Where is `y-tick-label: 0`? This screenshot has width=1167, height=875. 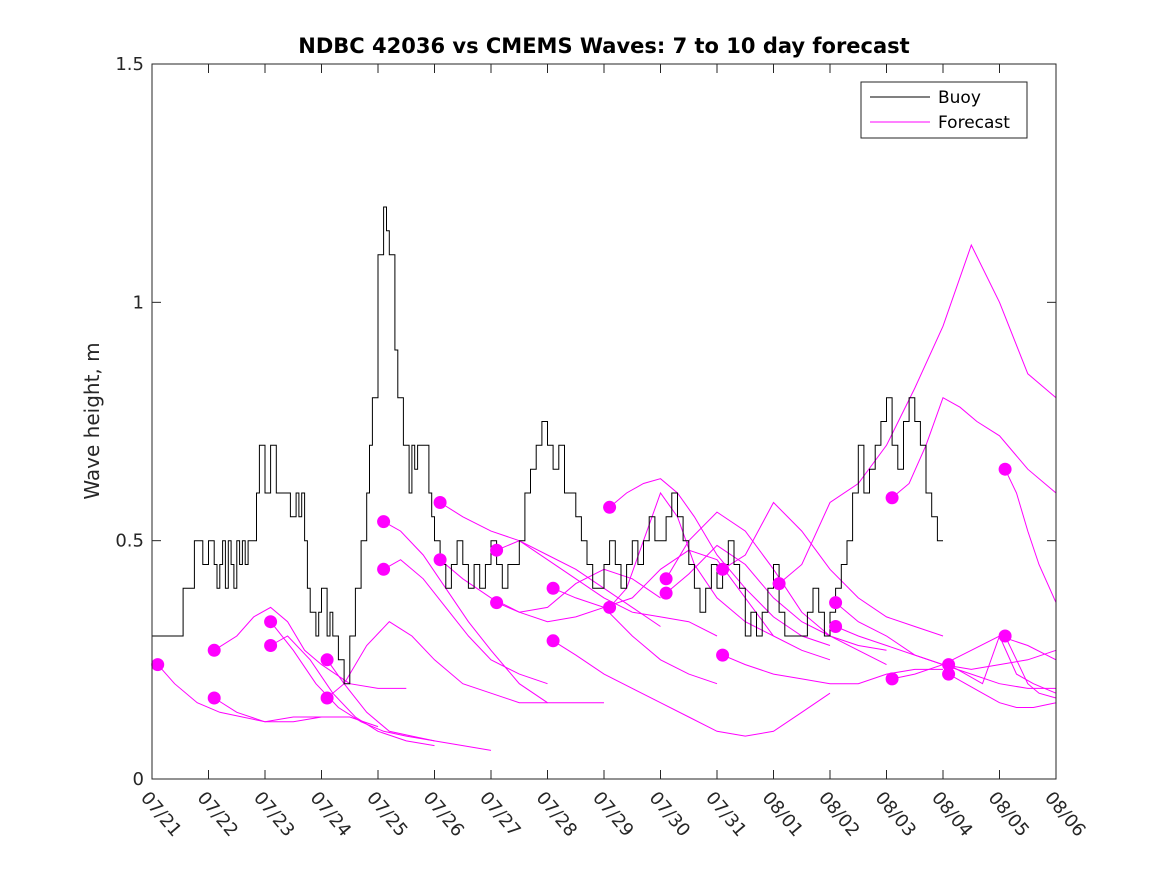
y-tick-label: 0 is located at coordinates (138, 779).